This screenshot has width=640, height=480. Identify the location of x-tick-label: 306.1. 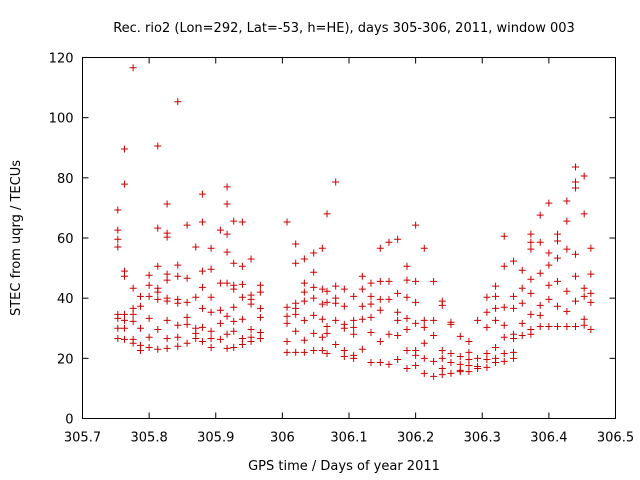
(348, 438).